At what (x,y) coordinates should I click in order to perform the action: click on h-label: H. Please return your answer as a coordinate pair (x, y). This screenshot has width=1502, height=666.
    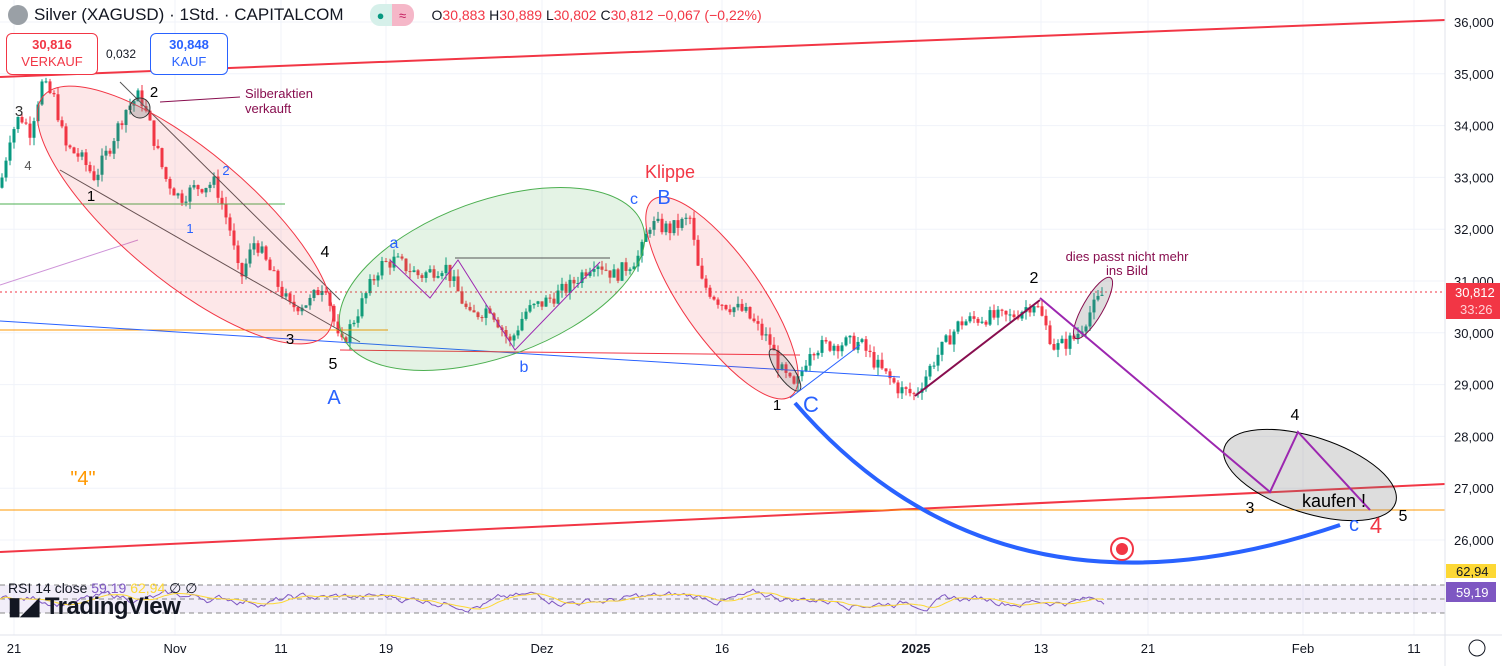
    Looking at the image, I should click on (494, 15).